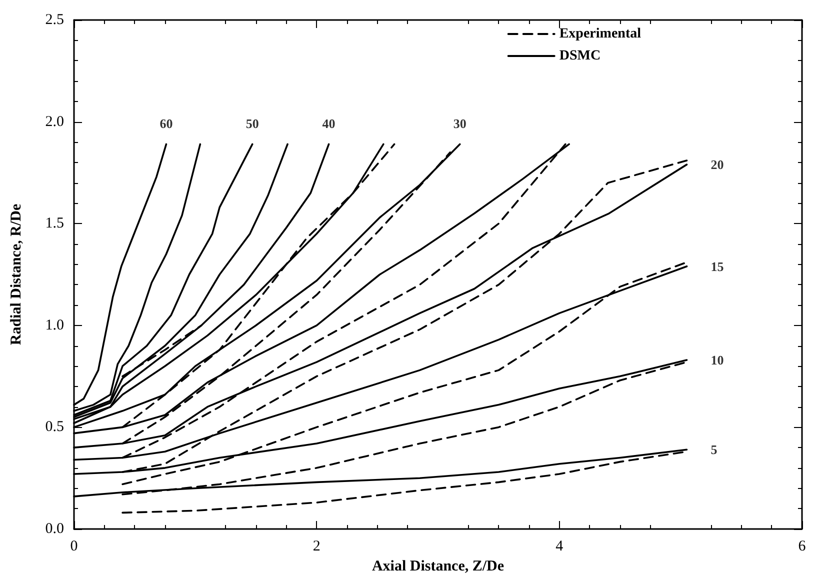 The width and height of the screenshot is (816, 580). Describe the element at coordinates (54, 529) in the screenshot. I see `y-tick-label: 0.0` at that location.